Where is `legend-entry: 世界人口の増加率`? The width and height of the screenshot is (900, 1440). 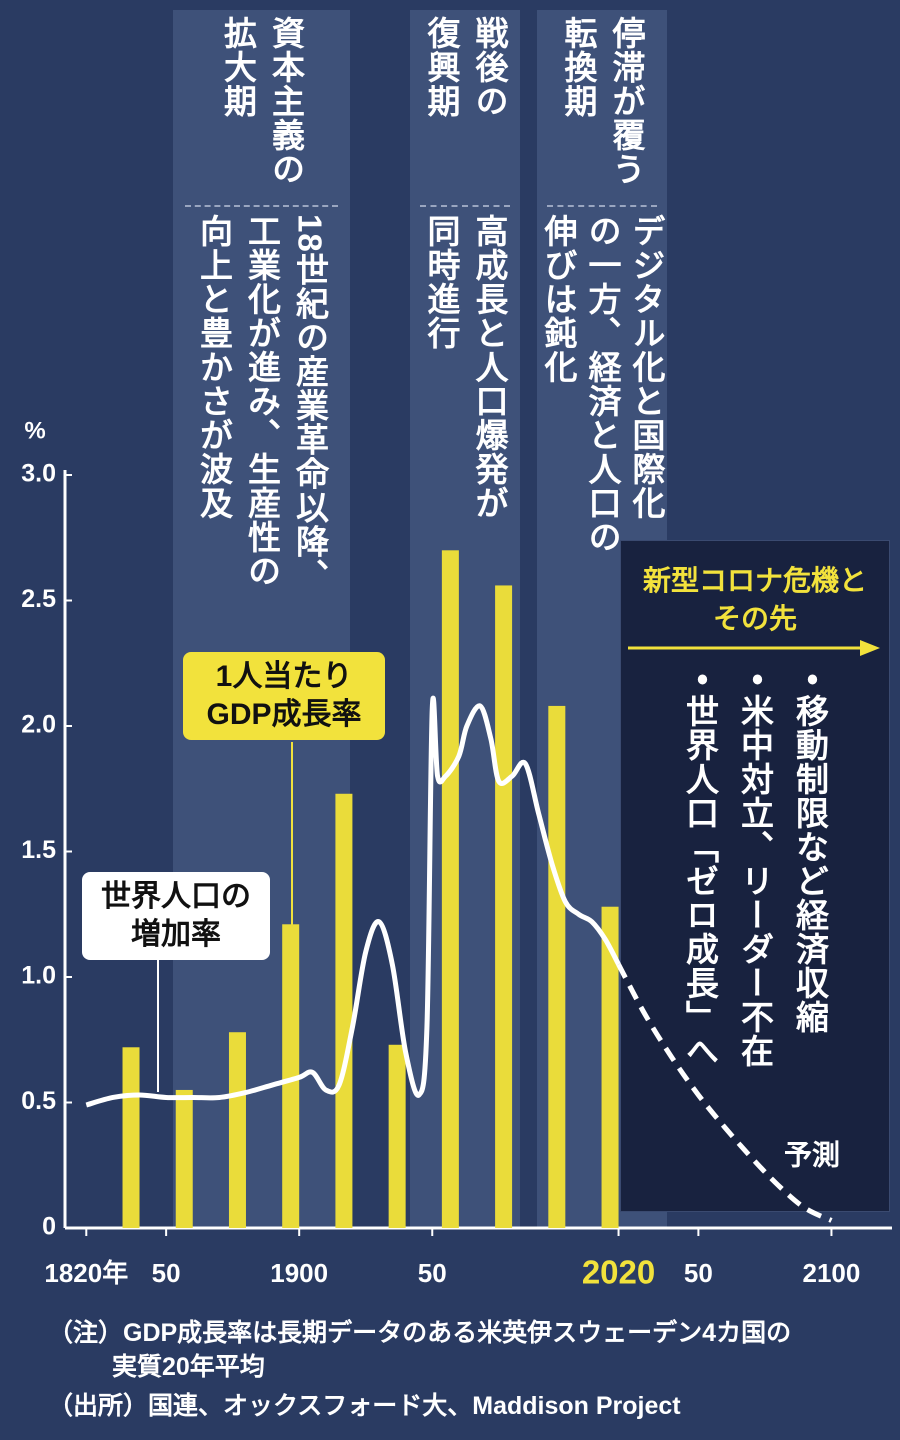
legend-entry: 世界人口の増加率 is located at coordinates (176, 916).